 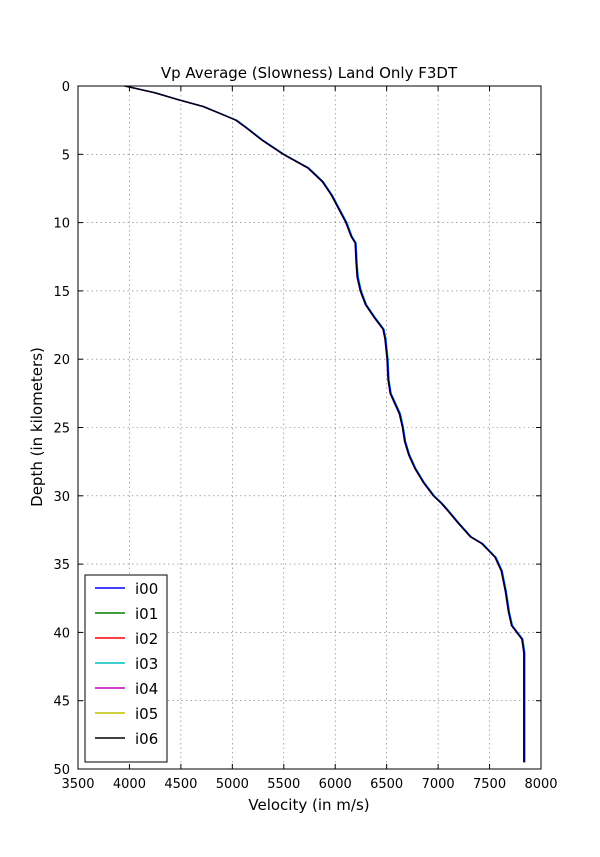 I want to click on legend: i00 i01 i02 i03 i04 i05 i06, so click(x=126, y=668).